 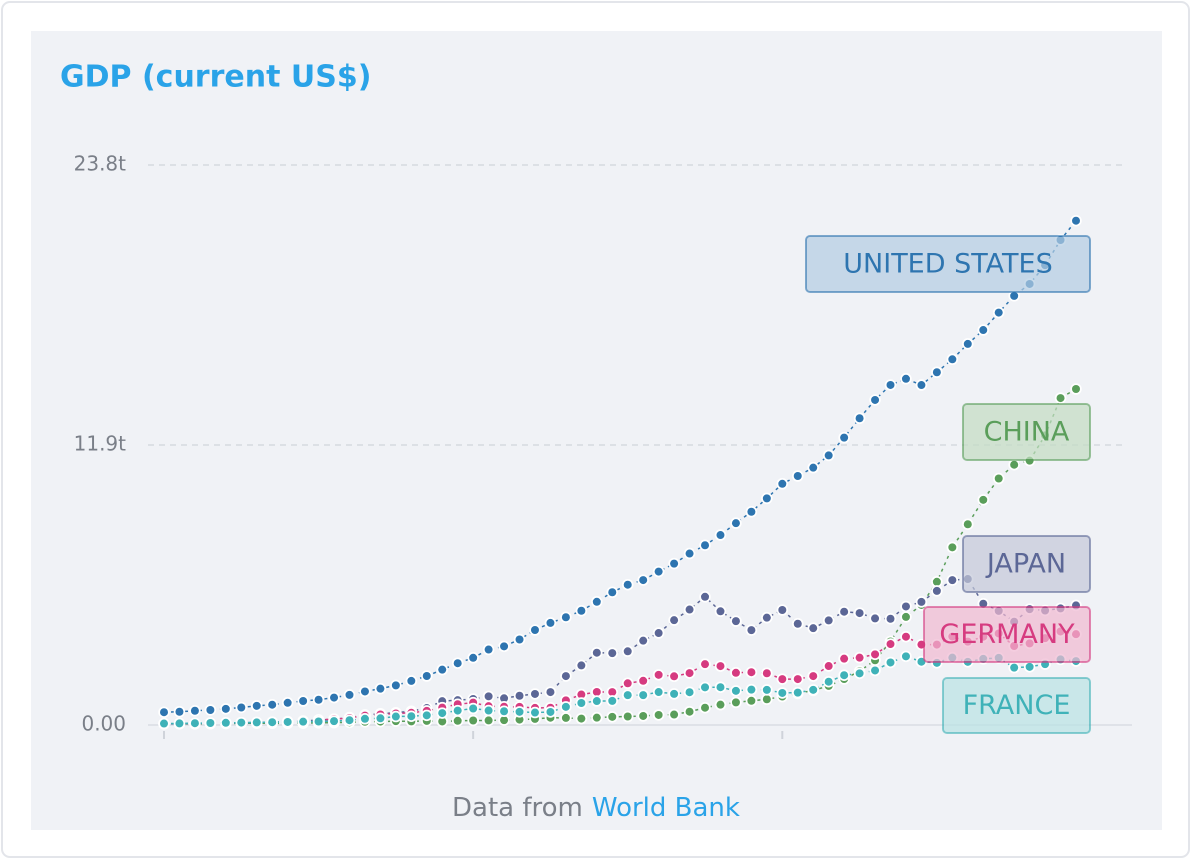 I want to click on y-tick-label: 11.9t, so click(x=100, y=444).